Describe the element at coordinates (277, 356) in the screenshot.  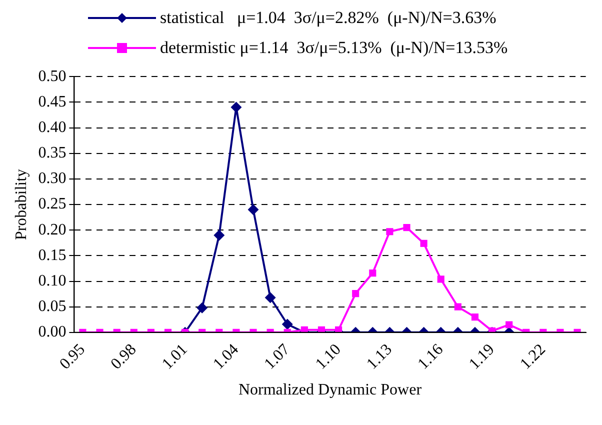
I see `x-tick-label: 1.07` at that location.